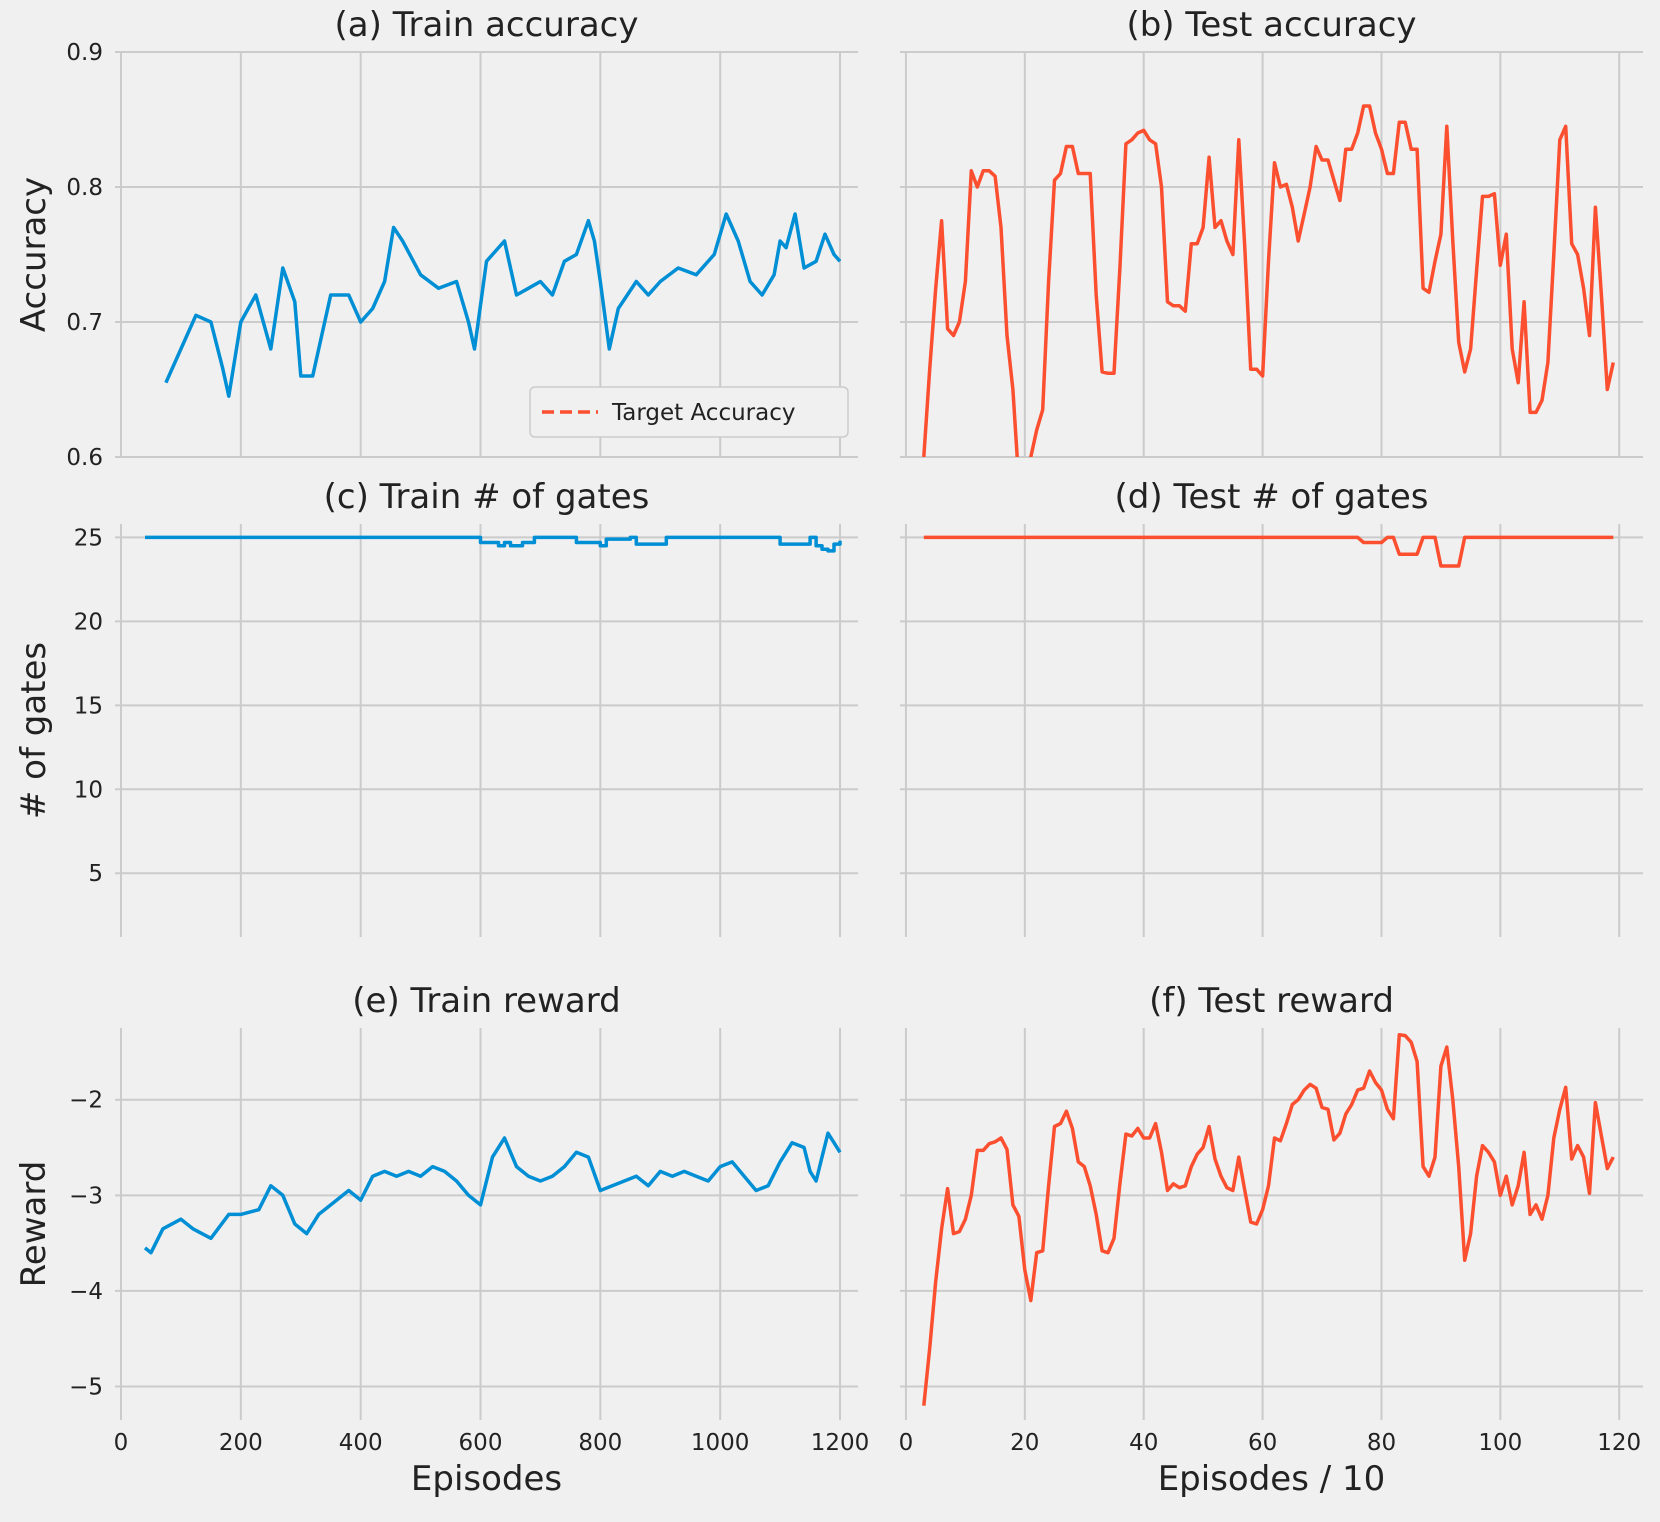  Describe the element at coordinates (241, 1443) in the screenshot. I see `x-tick-label: 200` at that location.